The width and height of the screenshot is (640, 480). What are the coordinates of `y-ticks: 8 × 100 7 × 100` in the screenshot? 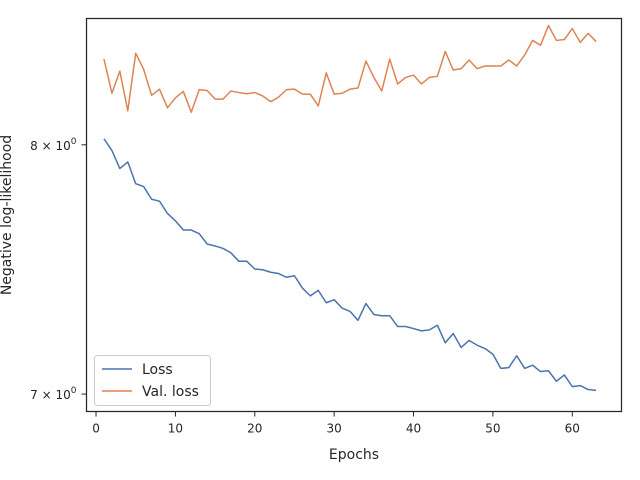 It's located at (58, 269).